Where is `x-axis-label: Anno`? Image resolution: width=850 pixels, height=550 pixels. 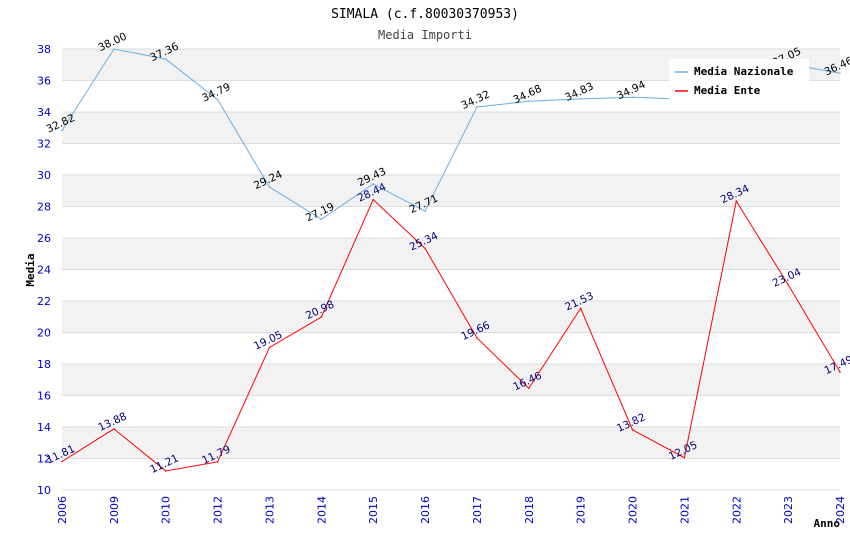
x-axis-label: Anno is located at coordinates (827, 523).